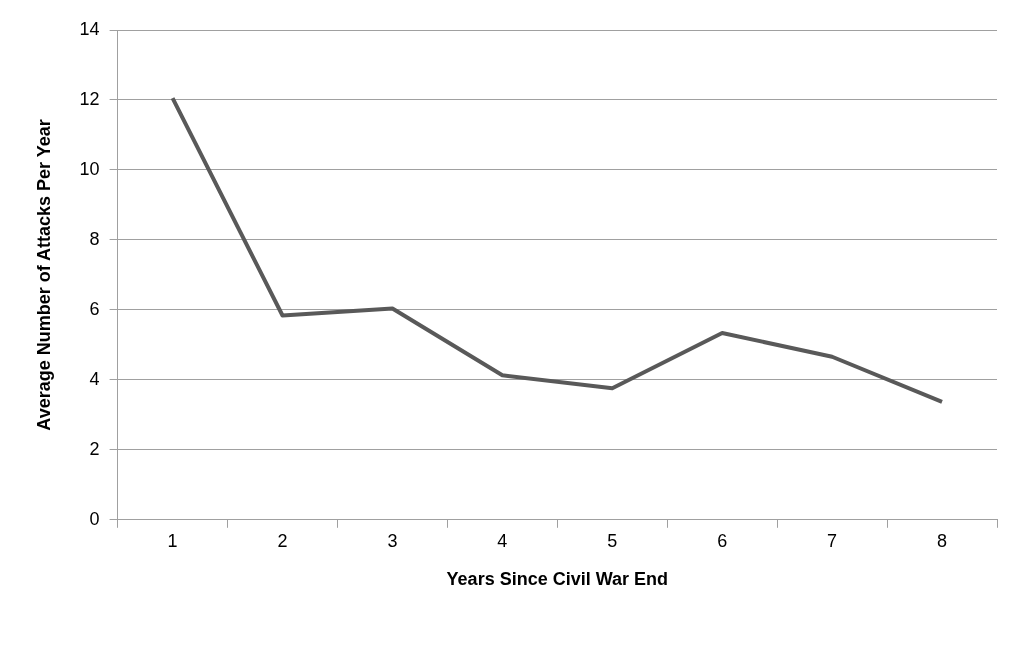  Describe the element at coordinates (832, 540) in the screenshot. I see `x-tick-label: 7` at that location.